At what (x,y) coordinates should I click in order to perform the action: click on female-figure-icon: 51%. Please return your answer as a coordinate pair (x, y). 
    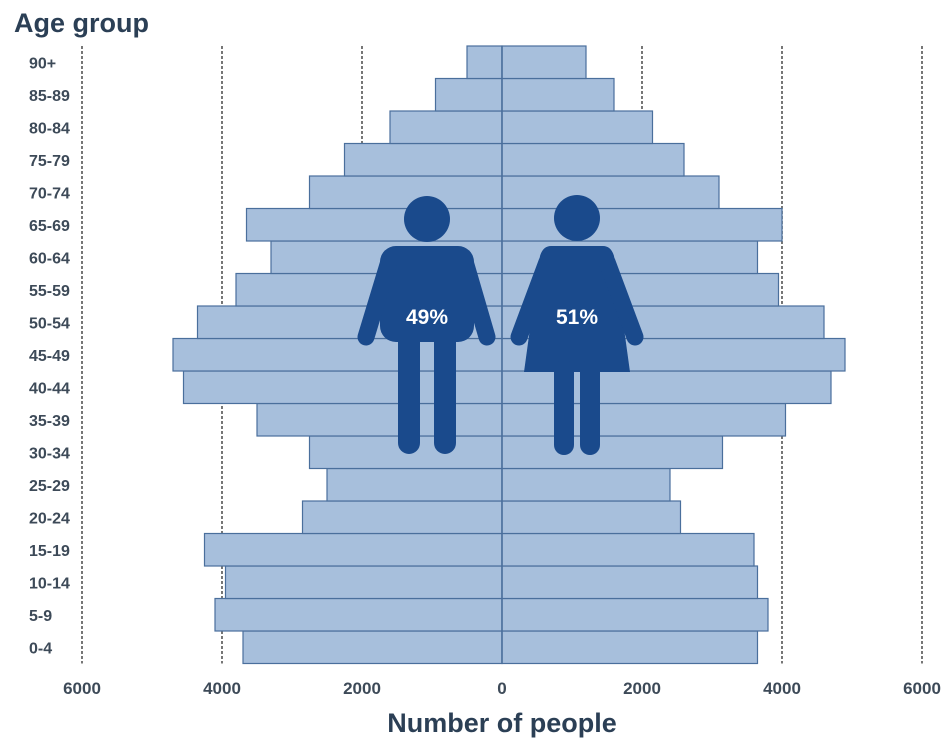
    Looking at the image, I should click on (577, 325).